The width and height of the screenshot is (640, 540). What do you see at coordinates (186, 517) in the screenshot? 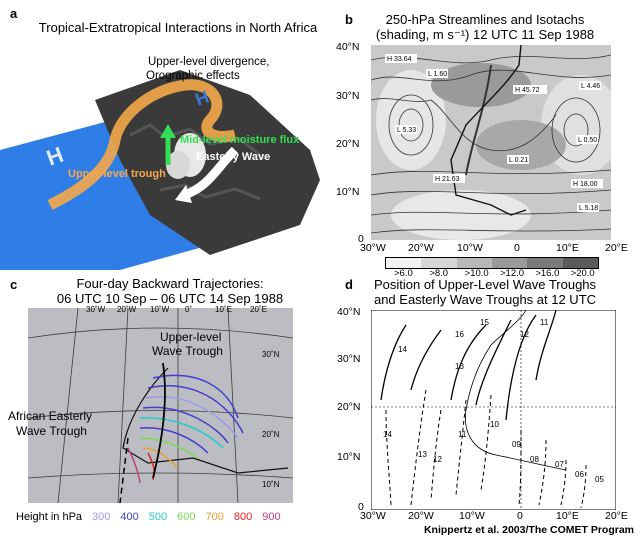
I see `height-600: 600` at bounding box center [186, 517].